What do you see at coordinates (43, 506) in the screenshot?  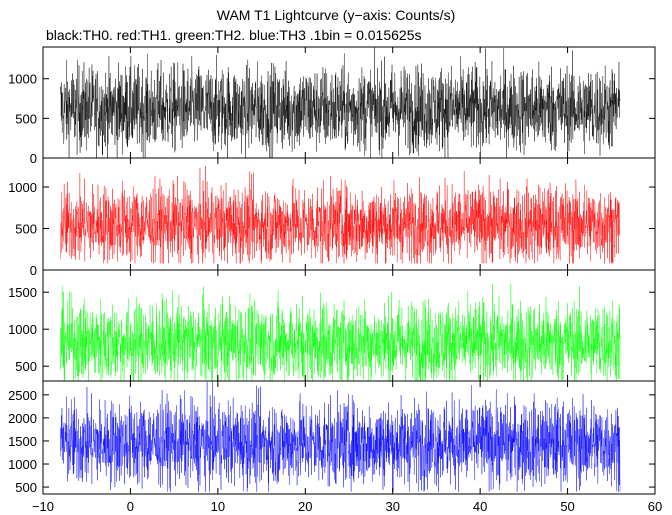 I see `x-tick-label: −10` at bounding box center [43, 506].